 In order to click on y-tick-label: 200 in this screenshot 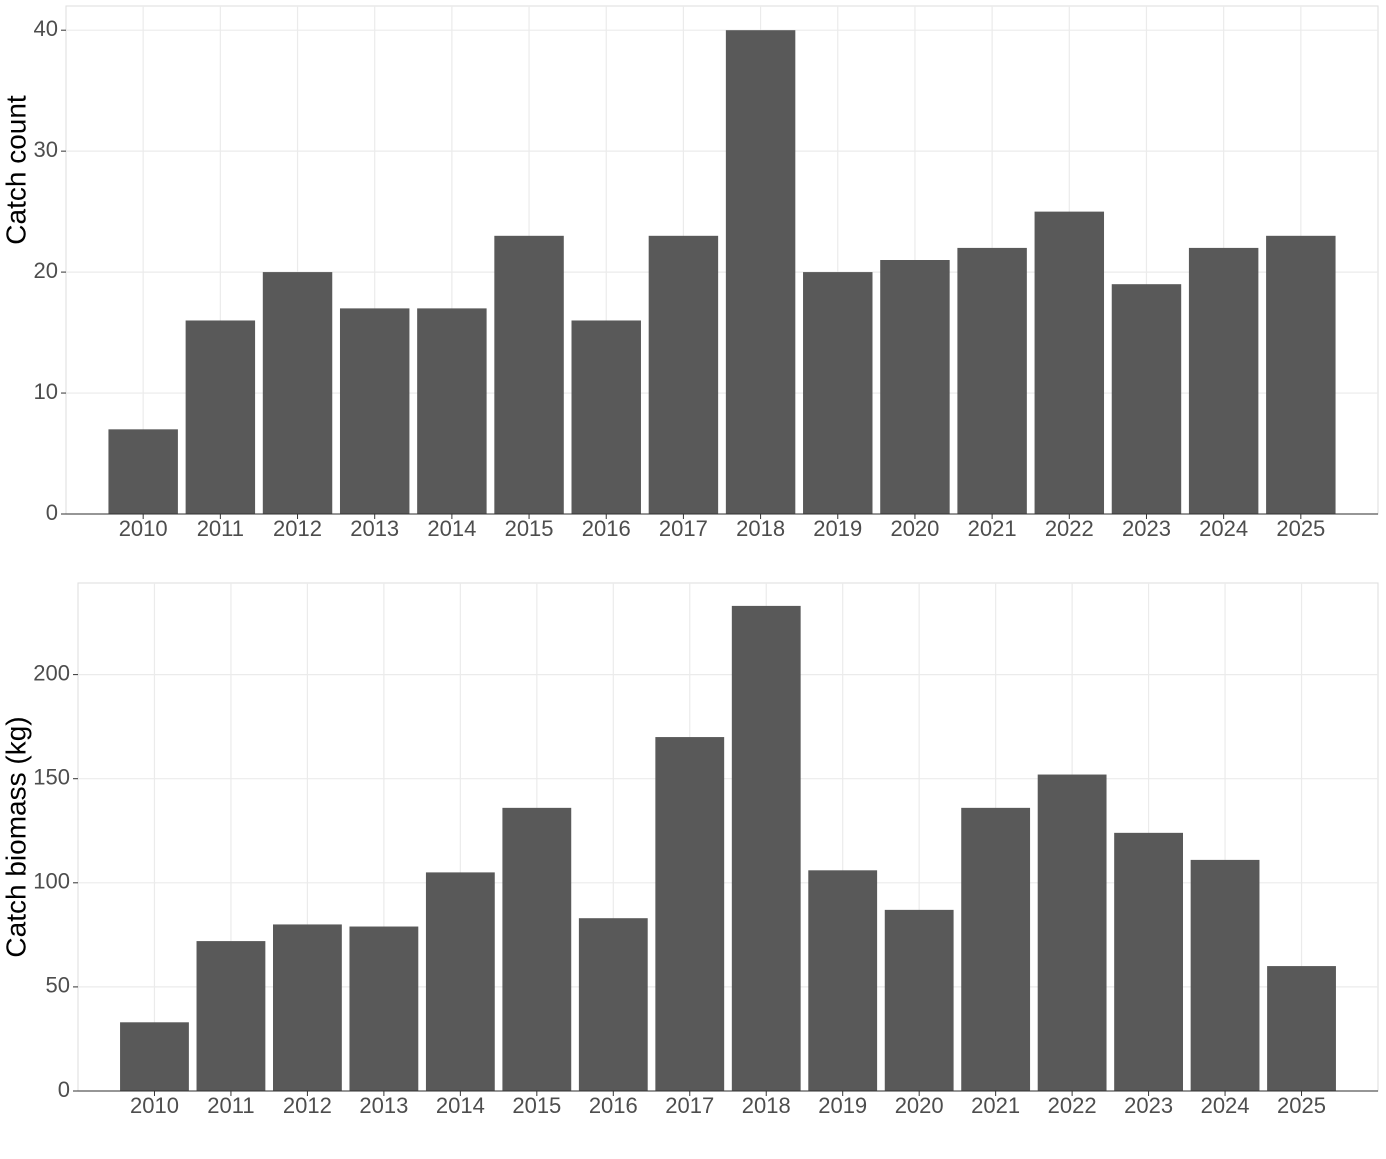, I will do `click(51, 672)`.